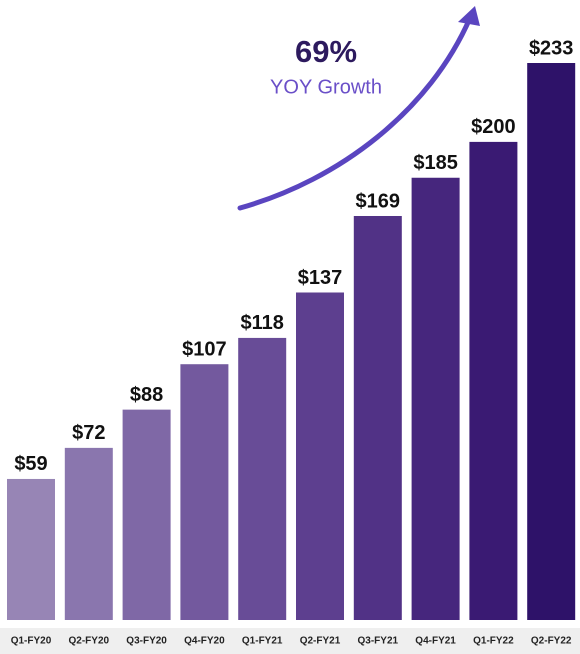 This screenshot has height=654, width=580. I want to click on category-label: Q2-FY20, so click(89, 641).